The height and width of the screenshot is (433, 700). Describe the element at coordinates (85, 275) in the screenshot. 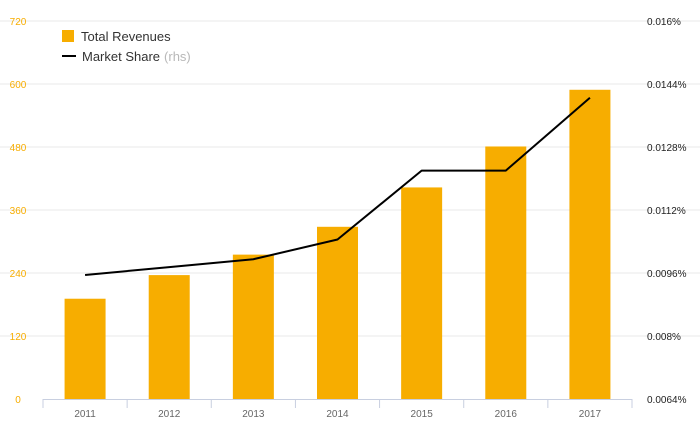

I see `line-point-2011` at that location.